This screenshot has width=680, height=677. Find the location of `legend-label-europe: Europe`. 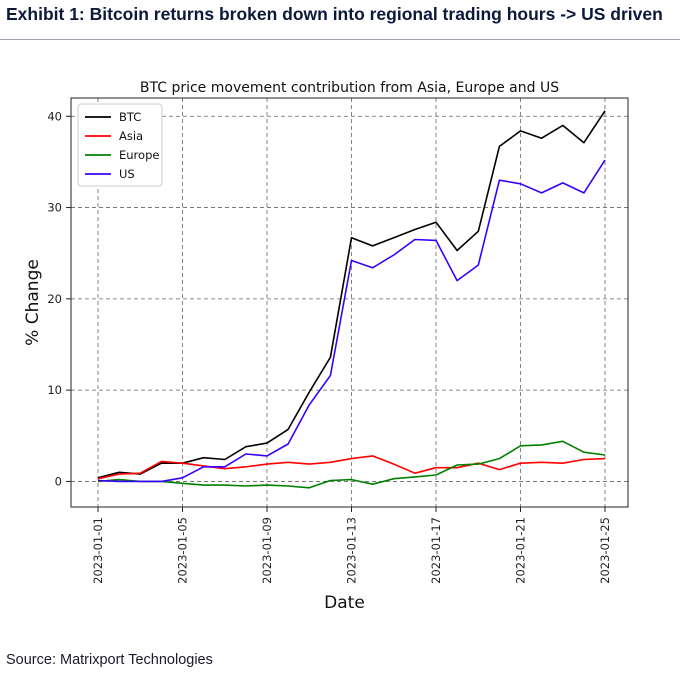

legend-label-europe: Europe is located at coordinates (139, 155).